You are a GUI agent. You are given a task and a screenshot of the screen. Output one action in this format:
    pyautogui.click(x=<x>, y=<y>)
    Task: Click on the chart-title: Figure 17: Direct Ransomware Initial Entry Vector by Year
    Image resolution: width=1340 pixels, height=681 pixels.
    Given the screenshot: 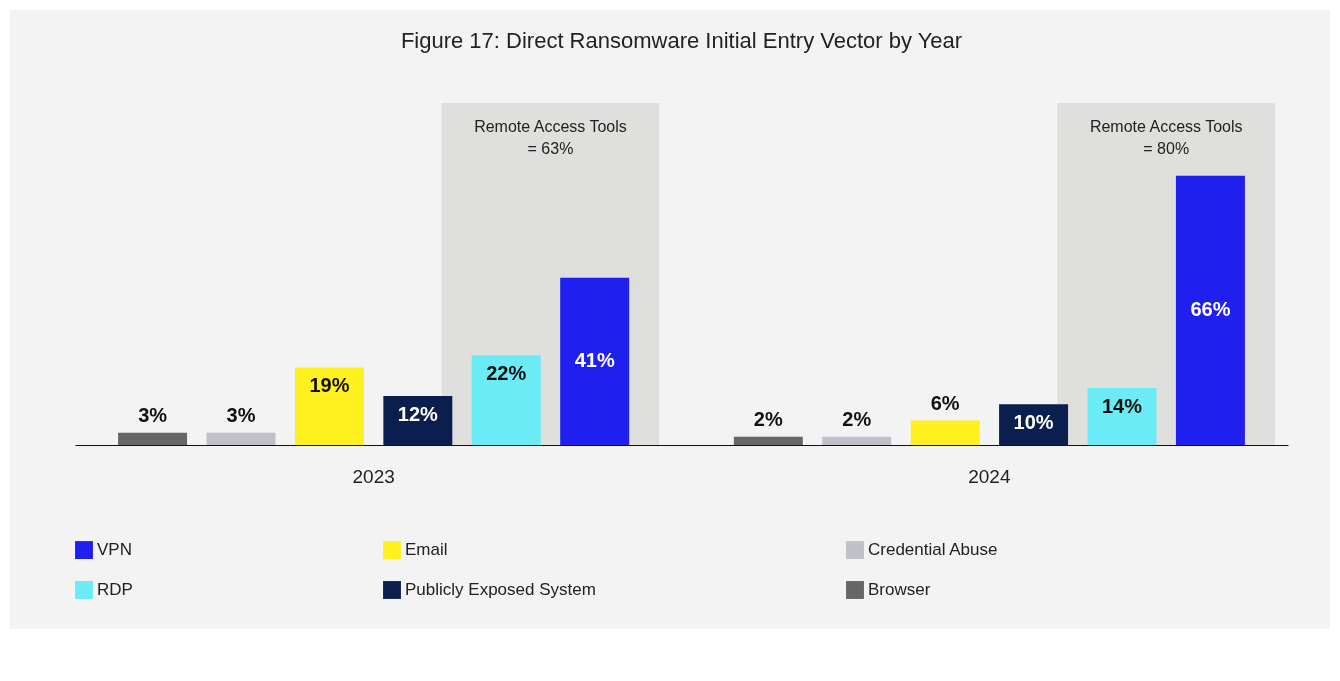 What is the action you would take?
    pyautogui.click(x=681, y=40)
    